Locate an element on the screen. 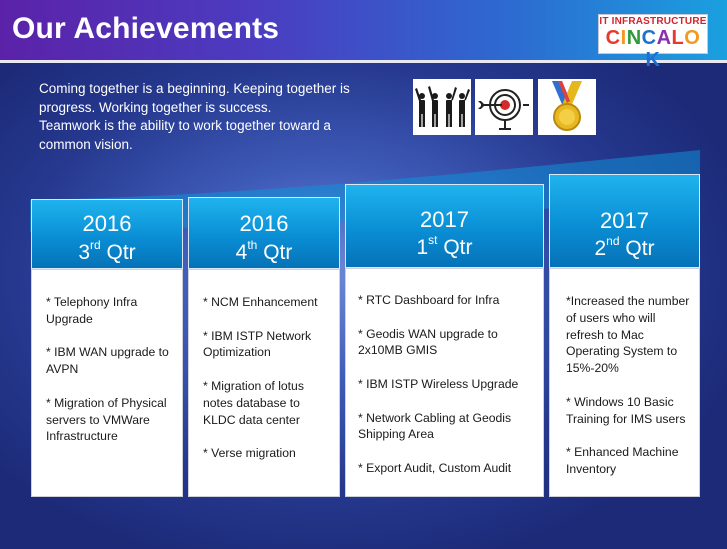 This screenshot has height=549, width=727. quarter-label: 1st Qtr is located at coordinates (444, 246).